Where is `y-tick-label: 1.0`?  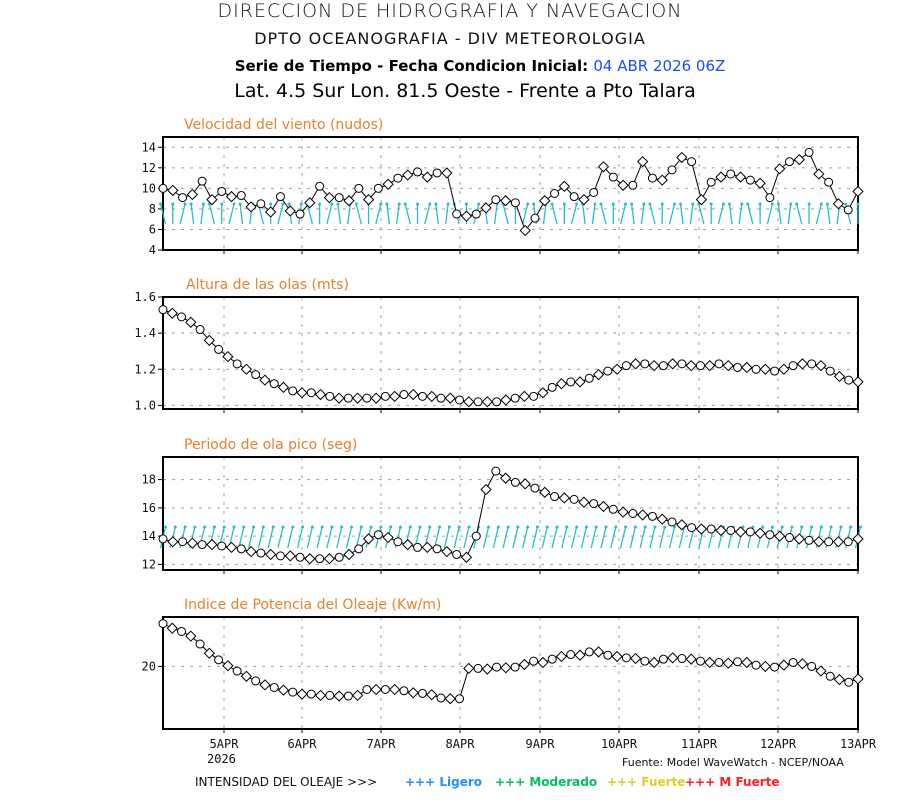
y-tick-label: 1.0 is located at coordinates (145, 405).